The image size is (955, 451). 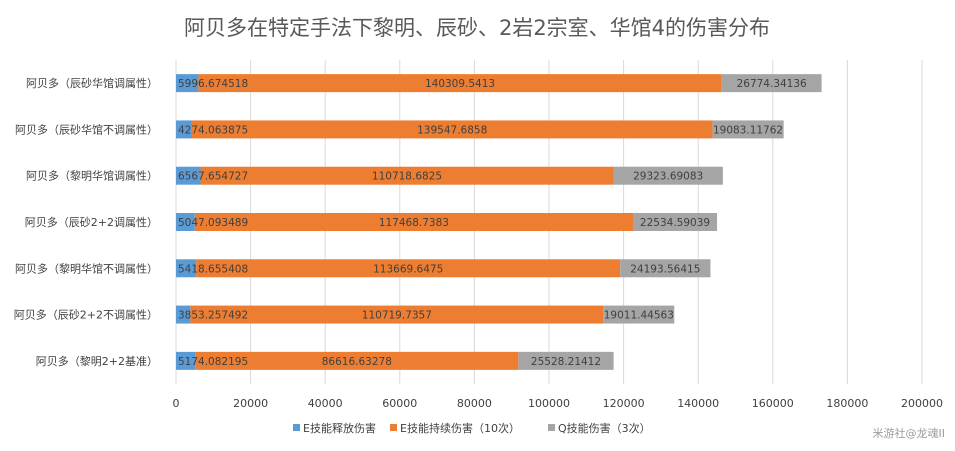 I want to click on x-tick-label: 120000, so click(x=624, y=403).